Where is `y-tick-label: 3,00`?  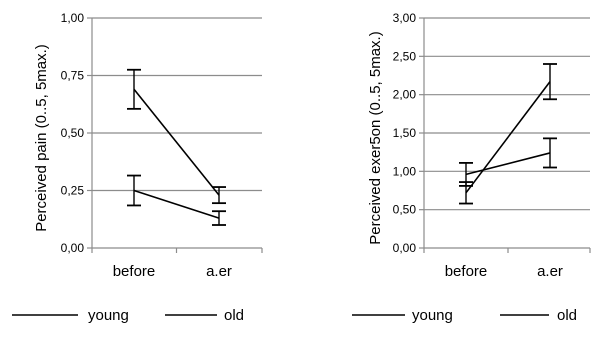 y-tick-label: 3,00 is located at coordinates (405, 18).